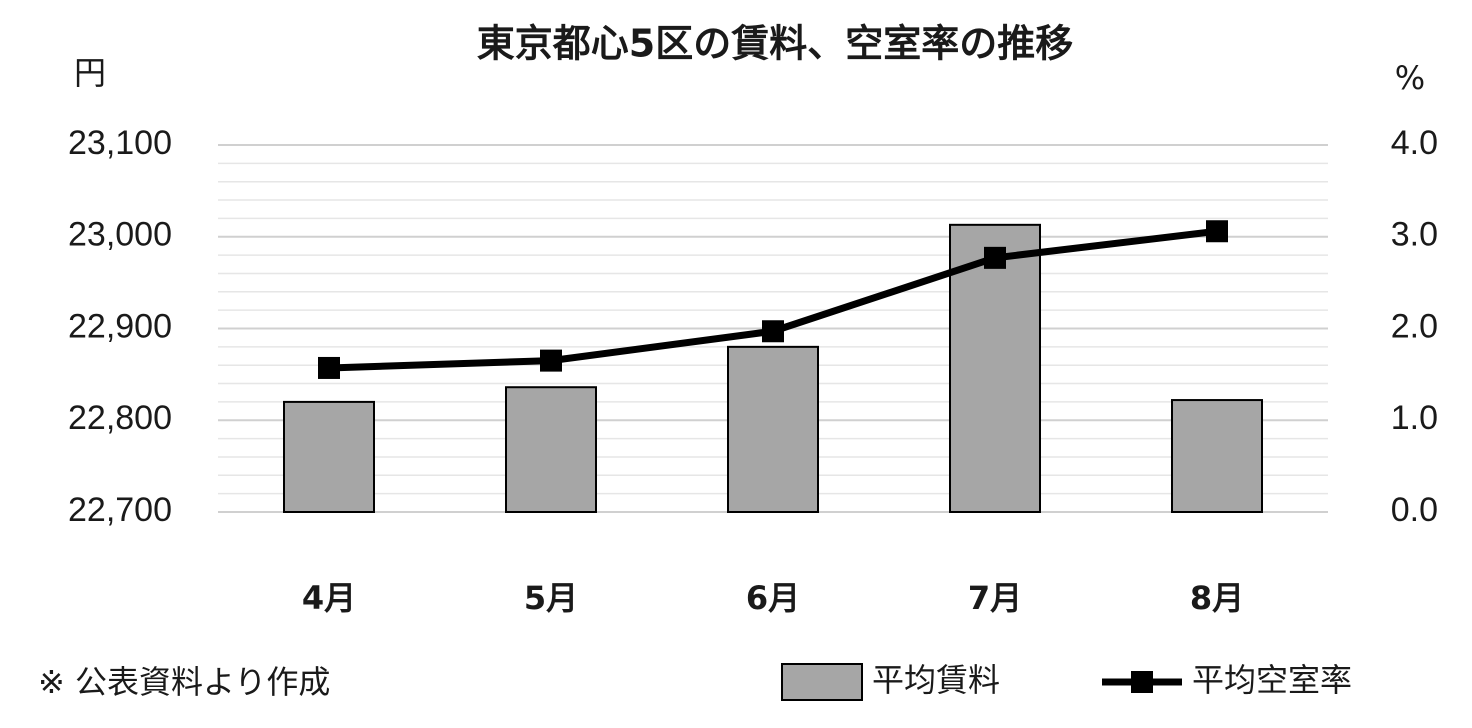  What do you see at coordinates (773, 598) in the screenshot?
I see `x-tick-label: 6月` at bounding box center [773, 598].